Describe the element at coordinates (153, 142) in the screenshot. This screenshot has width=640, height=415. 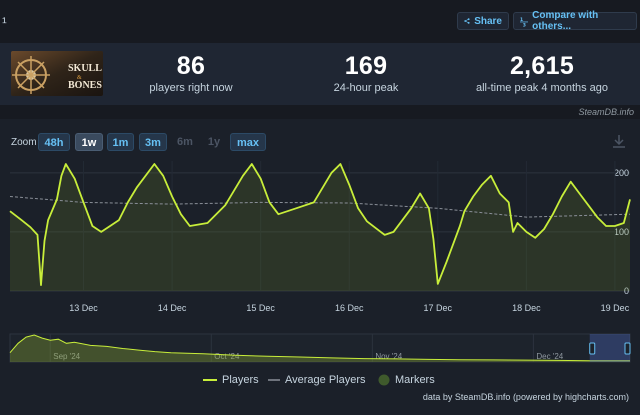
I see `zoom-3m-button: 3m` at that location.